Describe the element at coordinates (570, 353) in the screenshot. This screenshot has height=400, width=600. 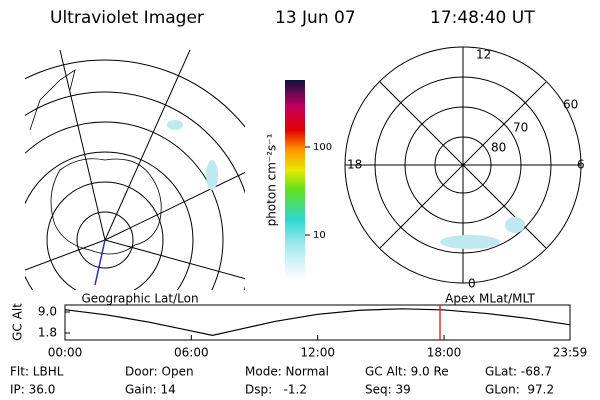
I see `x-tick-label: 23:59` at that location.